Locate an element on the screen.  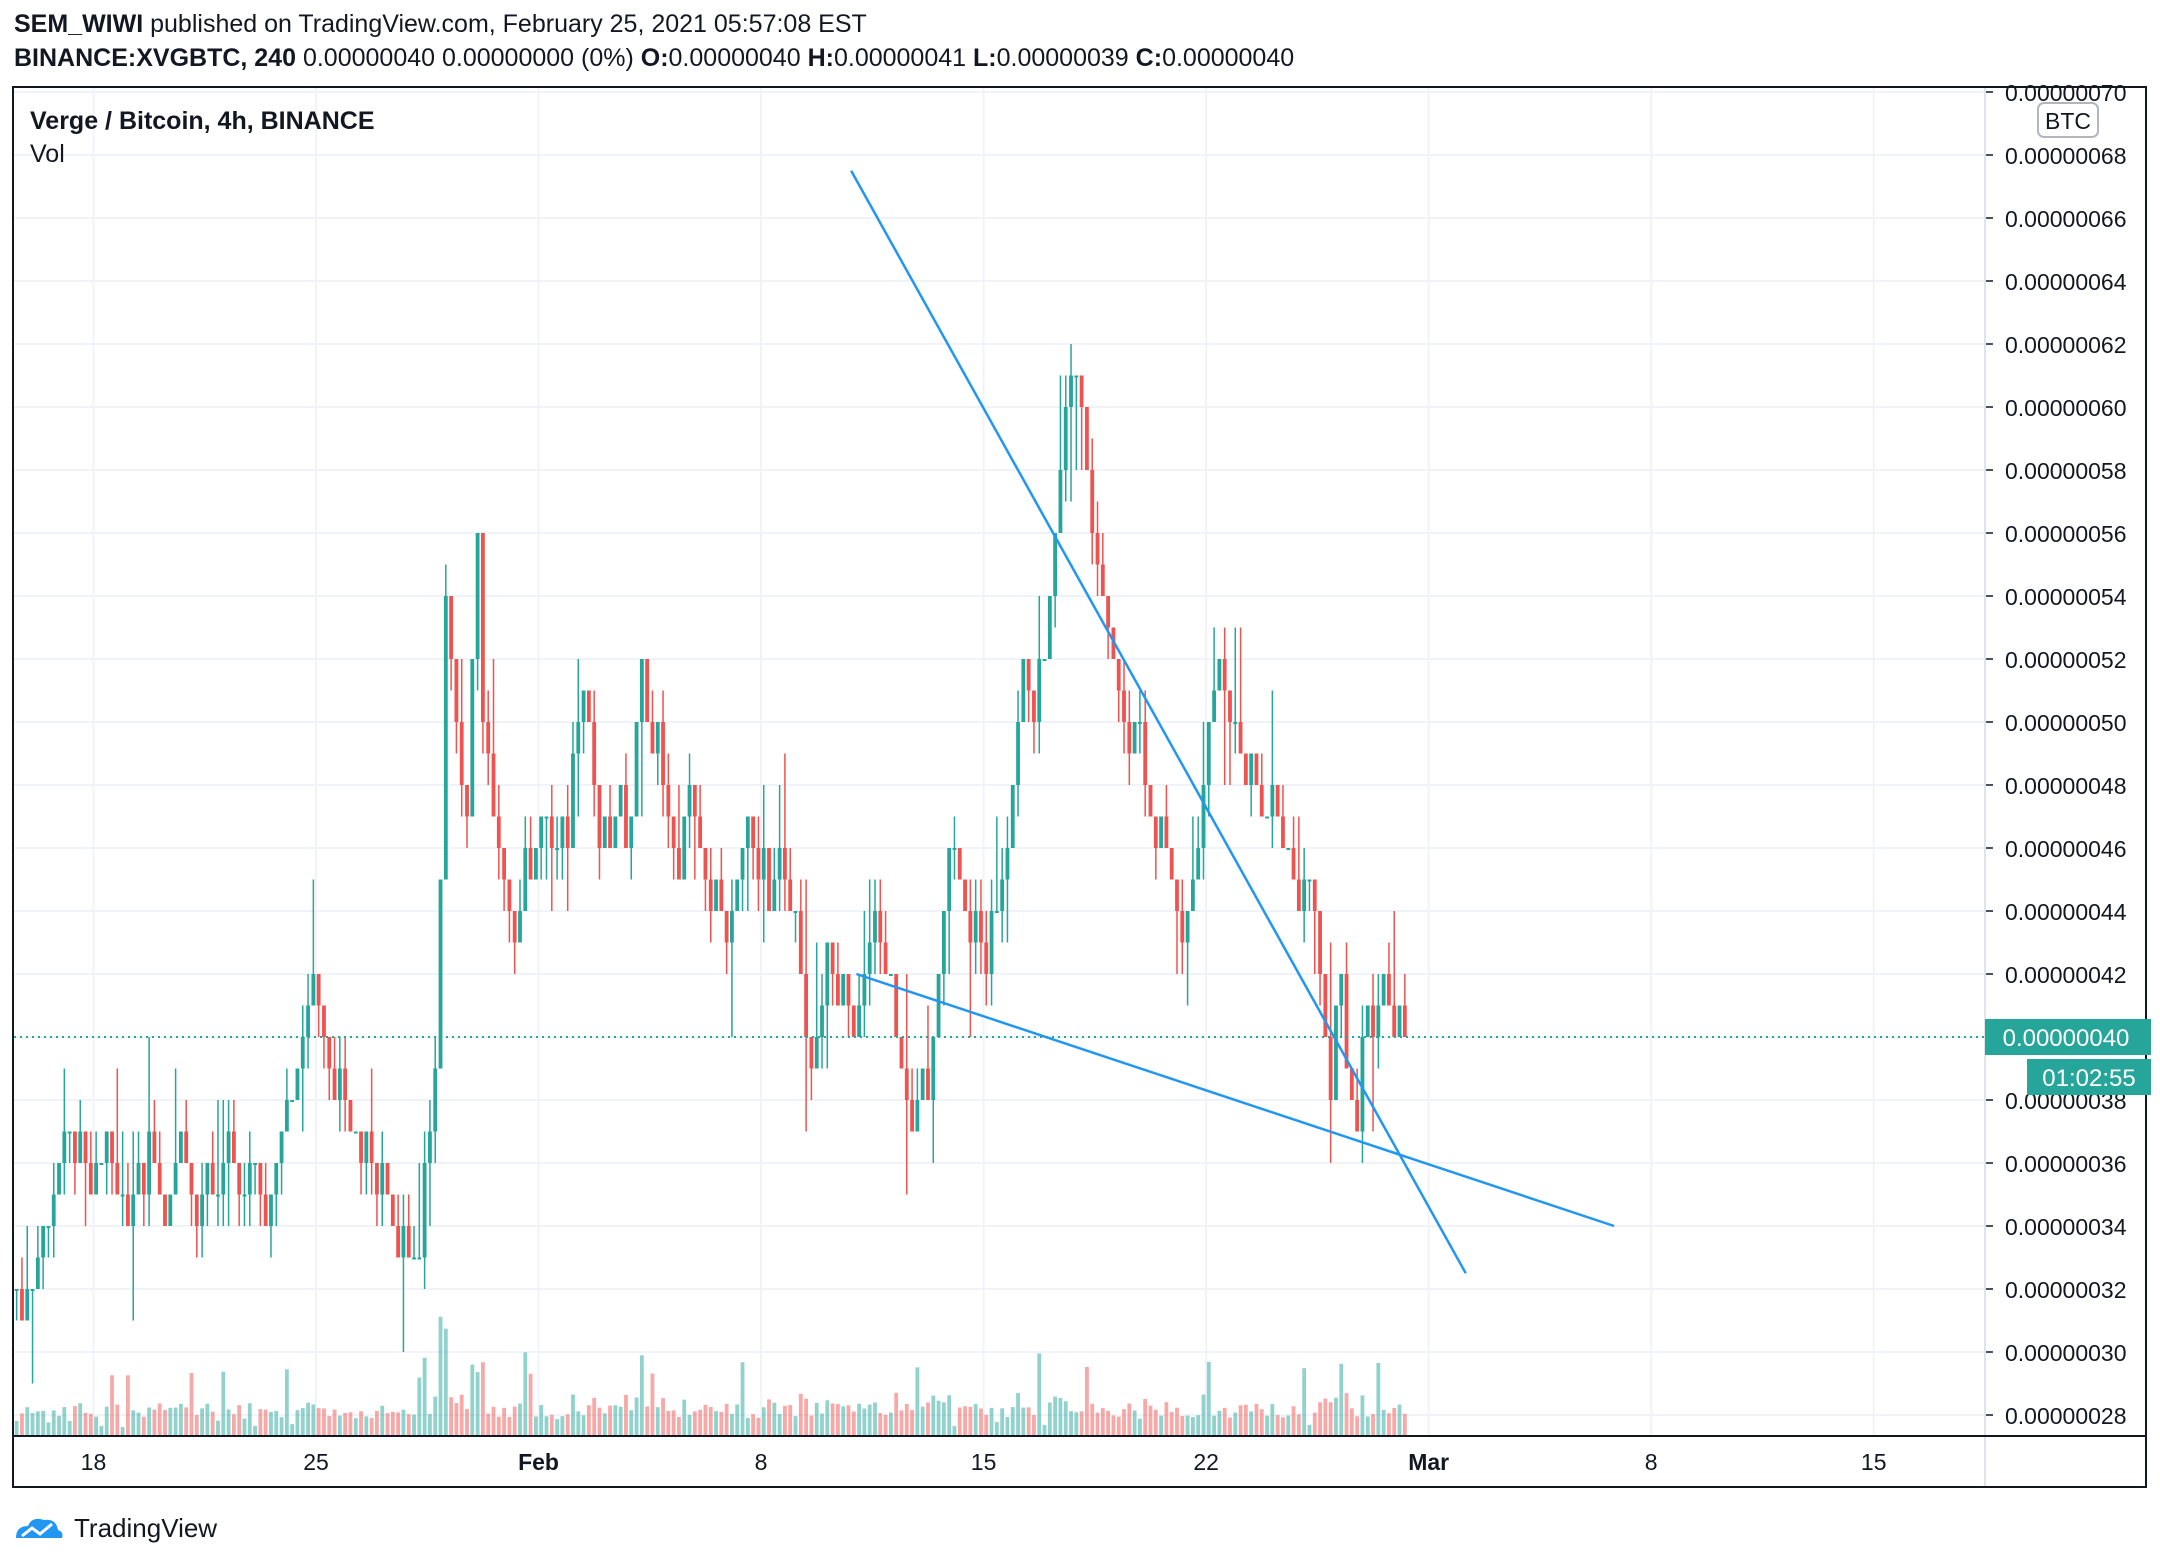
currency-badge: BTC is located at coordinates (2068, 120).